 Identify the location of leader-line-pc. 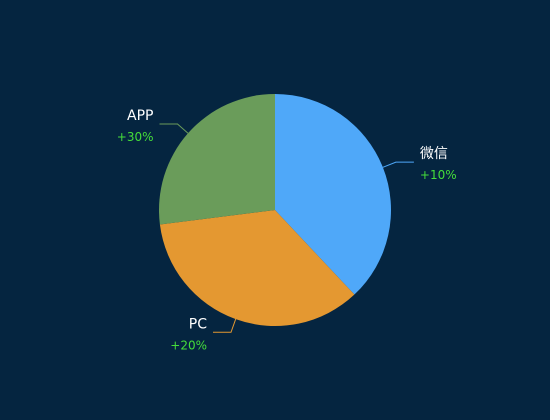
(225, 325).